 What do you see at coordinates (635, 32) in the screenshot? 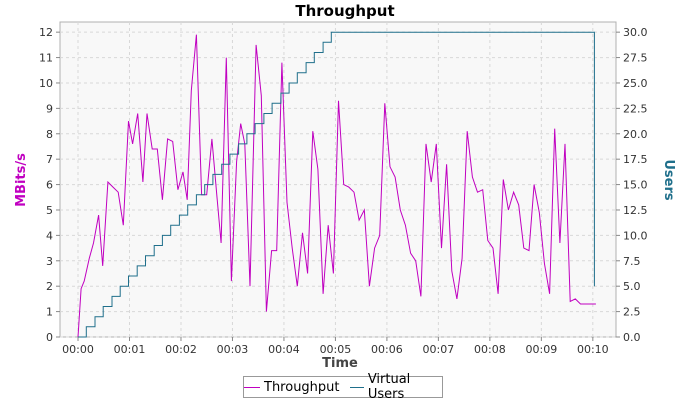
I see `y2-tick-label: 30.0` at bounding box center [635, 32].